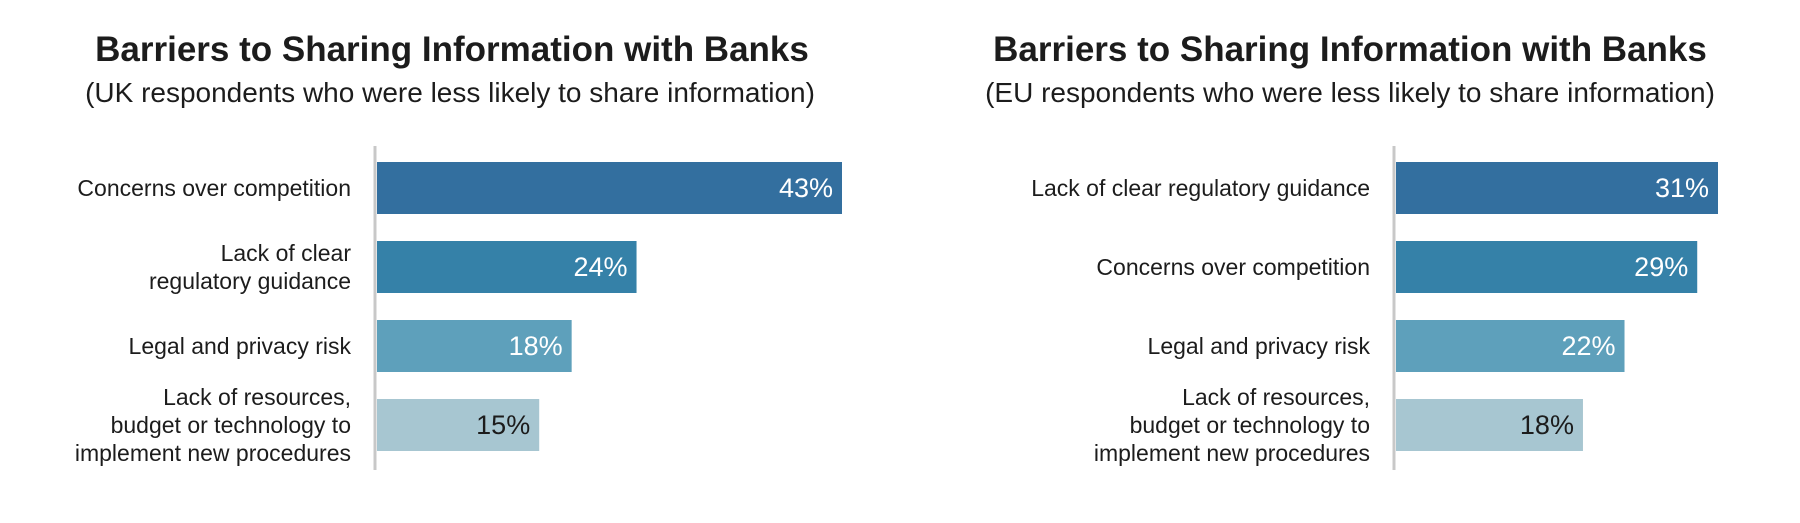  I want to click on bar-value-label: 24%, so click(600, 267).